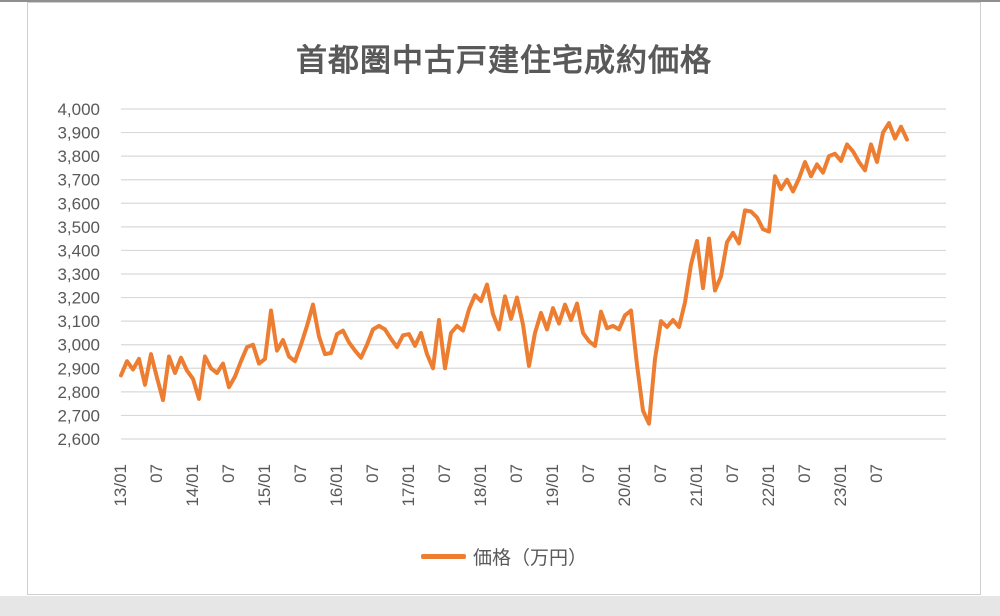 This screenshot has height=616, width=1000. Describe the element at coordinates (408, 485) in the screenshot. I see `x-axis-label: 17/01` at that location.